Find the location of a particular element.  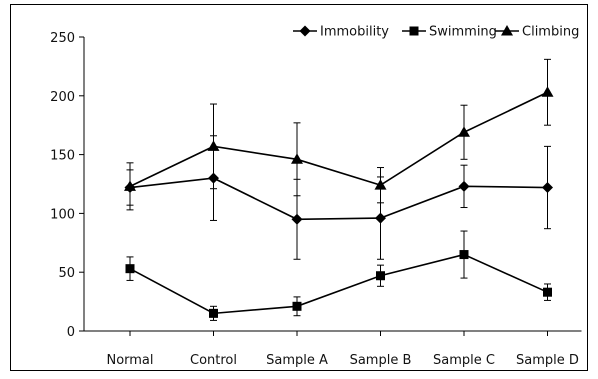

x-tick-label: Sample A is located at coordinates (297, 360).